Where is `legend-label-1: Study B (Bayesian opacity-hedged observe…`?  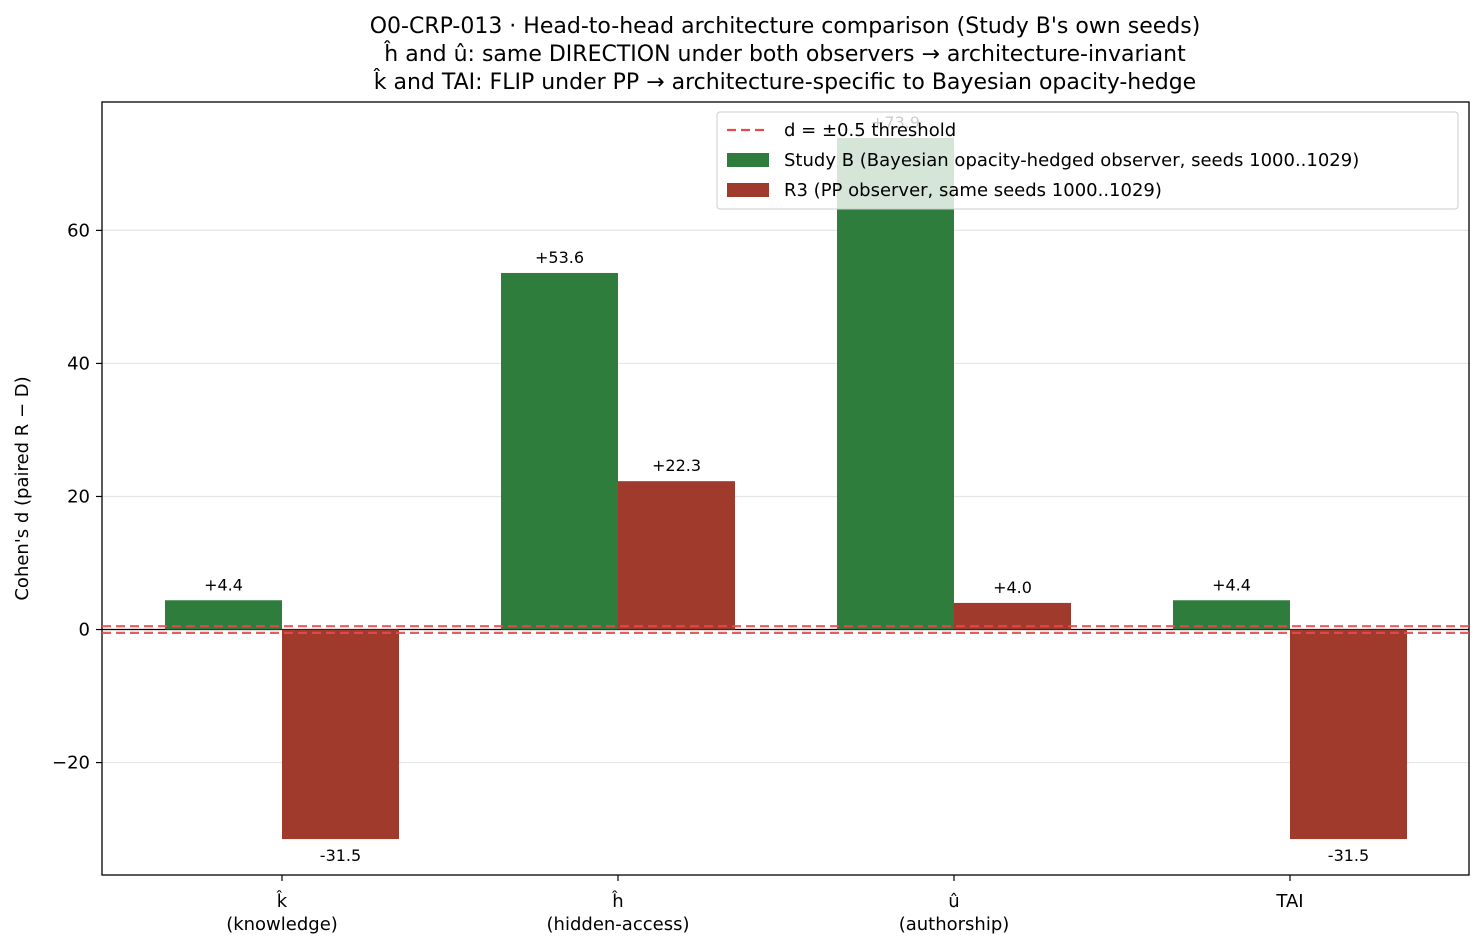
legend-label-1: Study B (Bayesian opacity-hedged observe… is located at coordinates (1071, 160).